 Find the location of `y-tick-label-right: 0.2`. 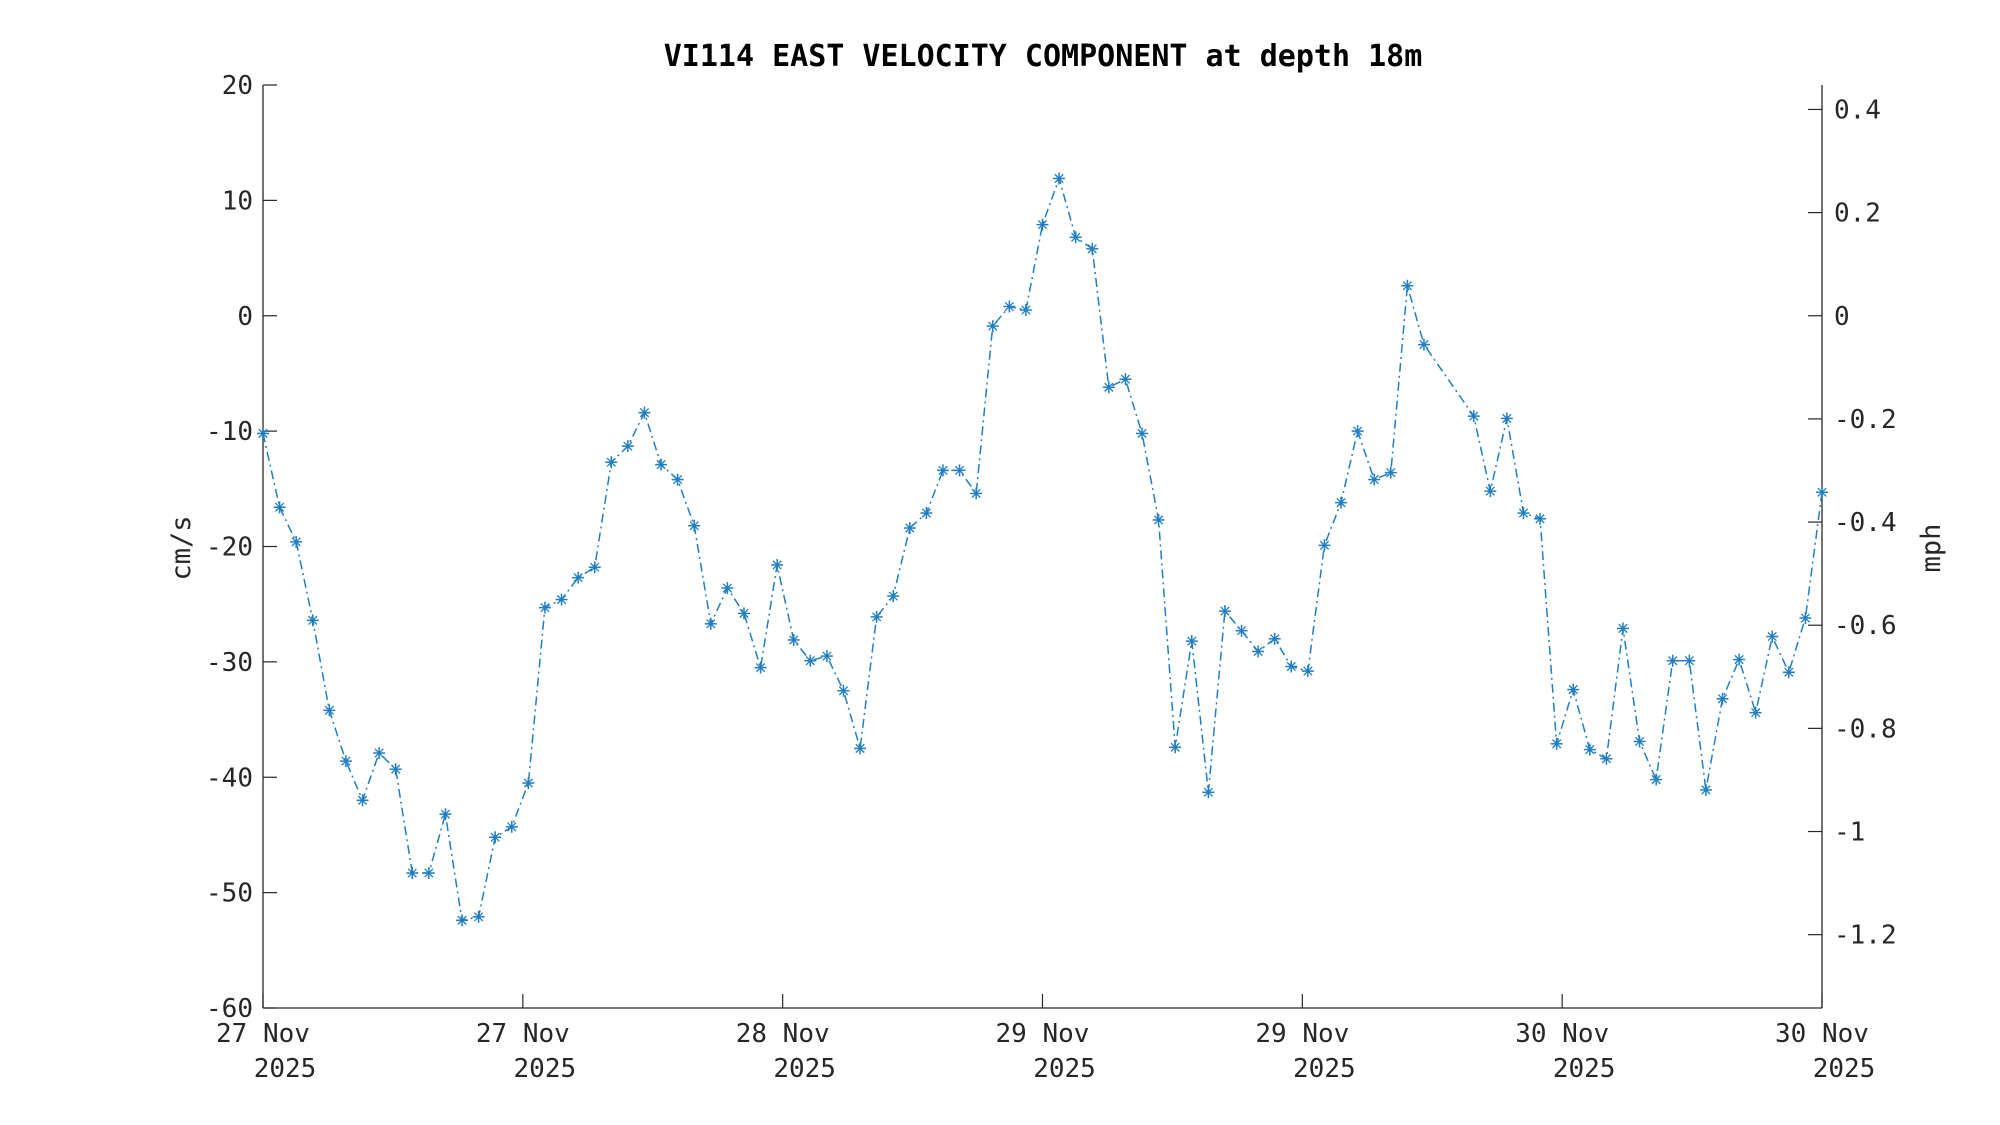

y-tick-label-right: 0.2 is located at coordinates (1857, 214).